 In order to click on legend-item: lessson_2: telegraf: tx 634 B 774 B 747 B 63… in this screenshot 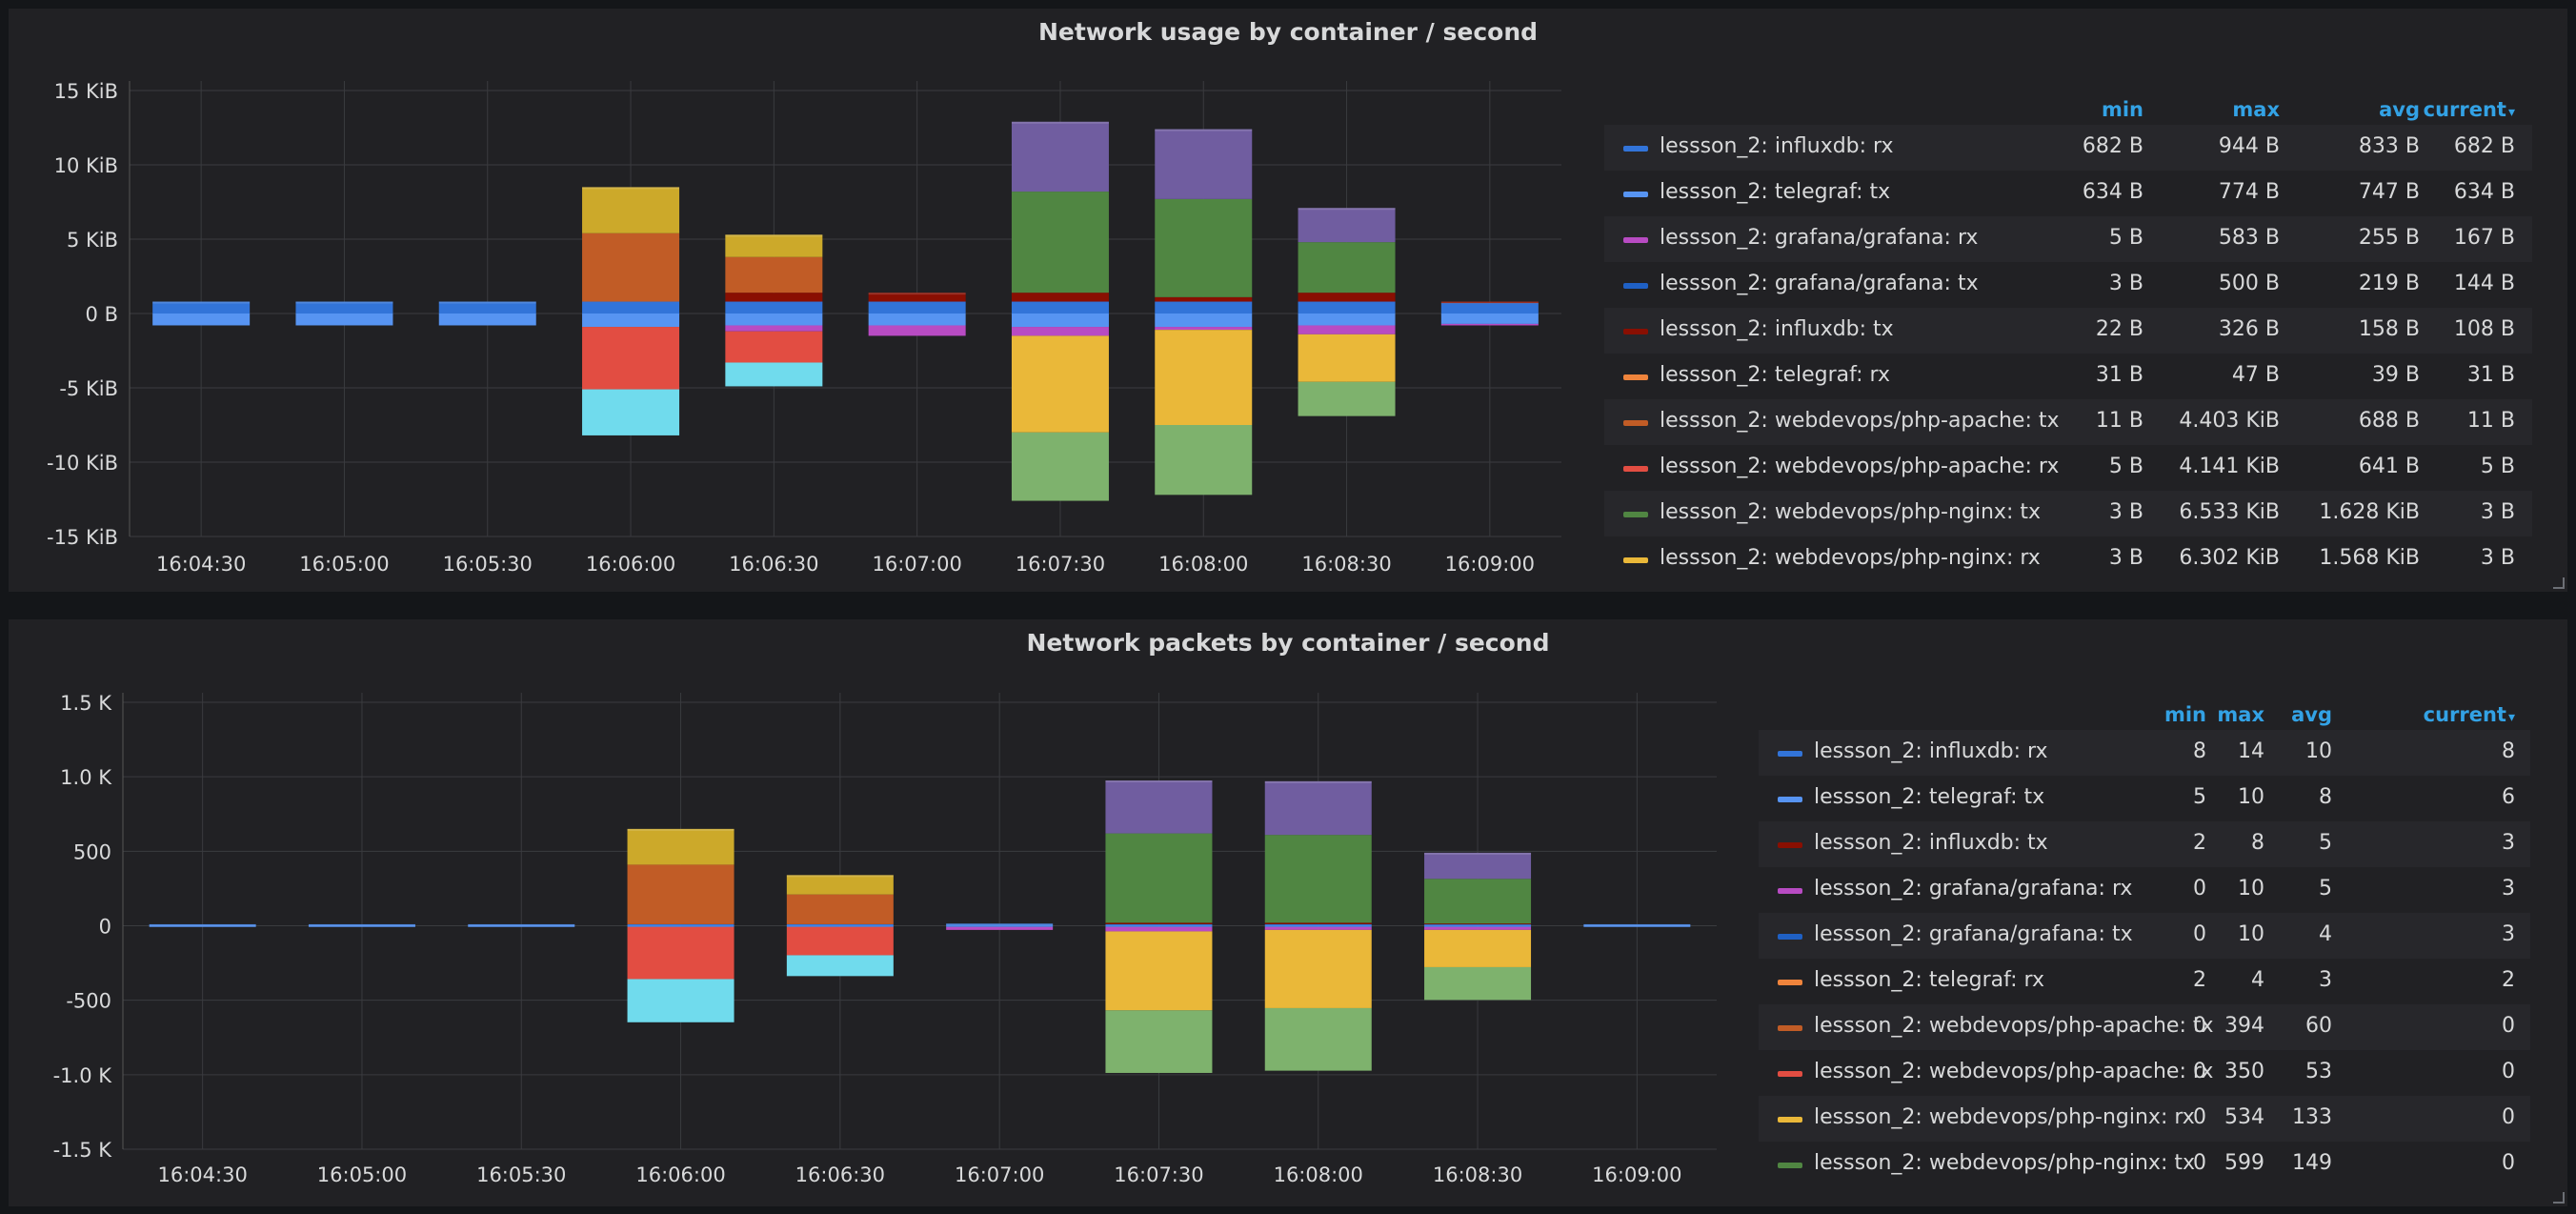, I will do `click(2068, 194)`.